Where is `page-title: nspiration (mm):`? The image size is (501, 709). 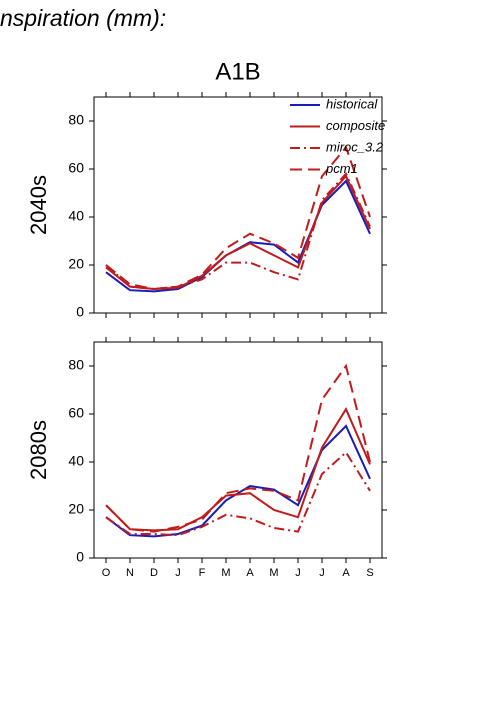
page-title: nspiration (mm): is located at coordinates (83, 18).